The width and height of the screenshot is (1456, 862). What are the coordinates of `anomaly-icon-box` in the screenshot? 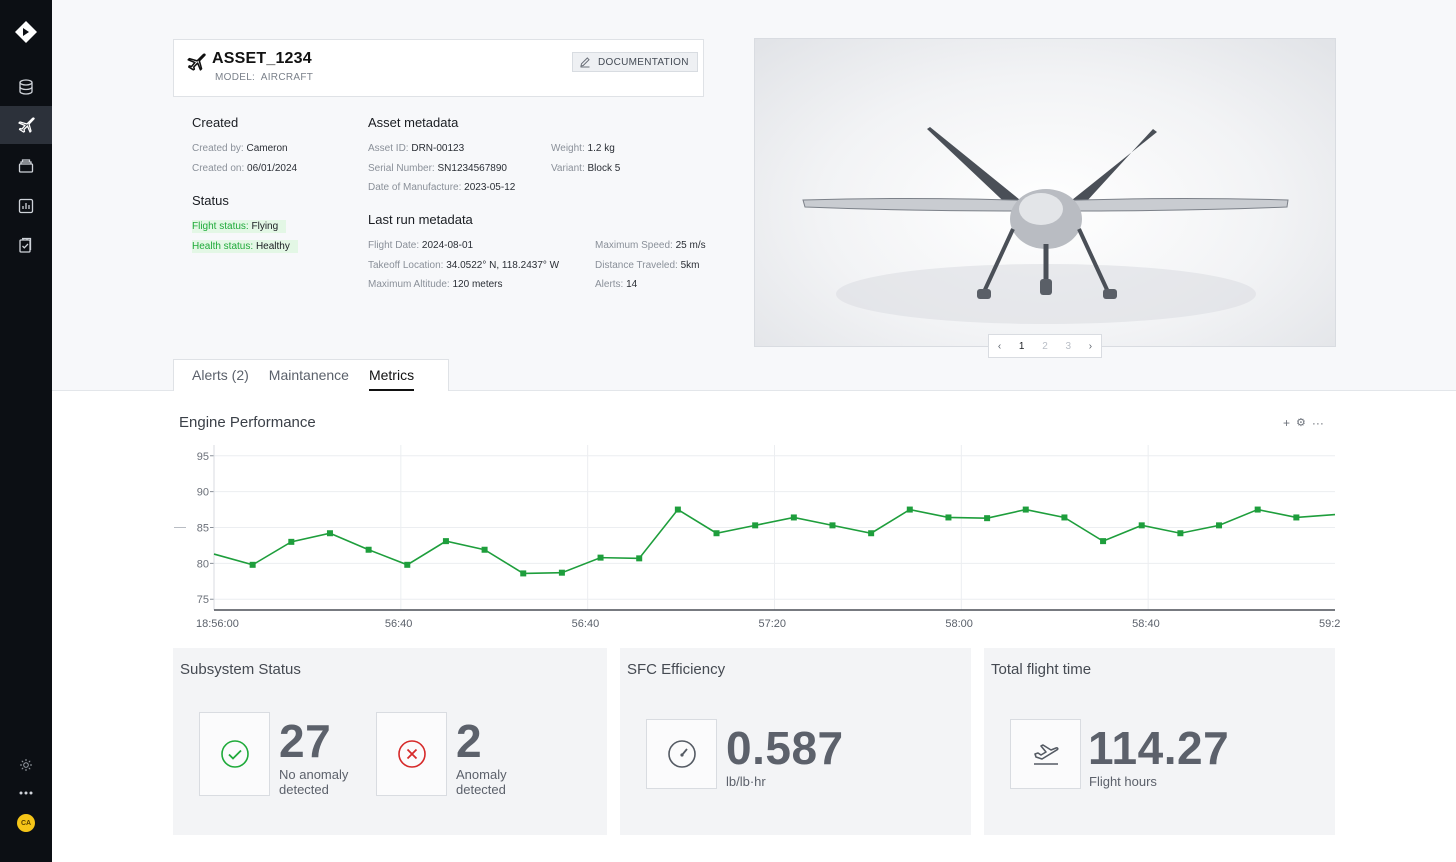 It's located at (411, 754).